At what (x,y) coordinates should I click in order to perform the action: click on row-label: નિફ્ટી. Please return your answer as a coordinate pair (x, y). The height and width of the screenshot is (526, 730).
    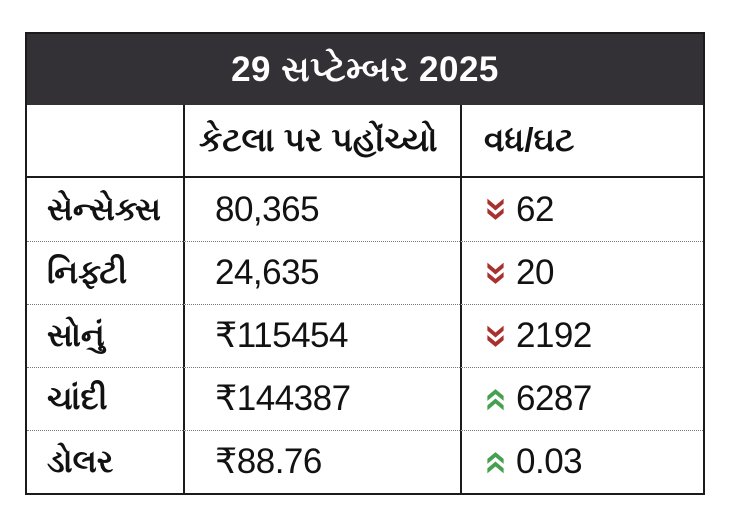
    Looking at the image, I should click on (105, 272).